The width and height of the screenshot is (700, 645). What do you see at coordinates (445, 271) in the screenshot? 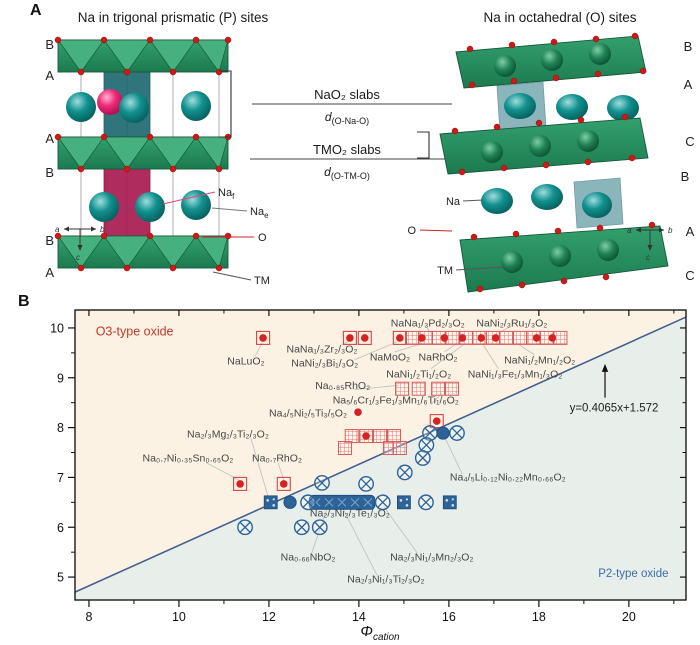
I see `tm-label-right: TM` at bounding box center [445, 271].